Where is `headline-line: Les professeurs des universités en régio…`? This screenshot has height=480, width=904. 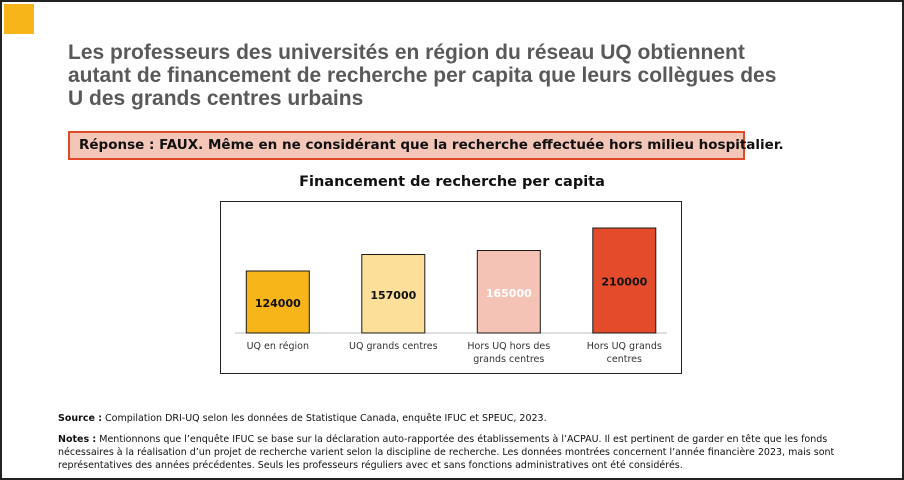 headline-line: Les professeurs des universités en régio… is located at coordinates (406, 52).